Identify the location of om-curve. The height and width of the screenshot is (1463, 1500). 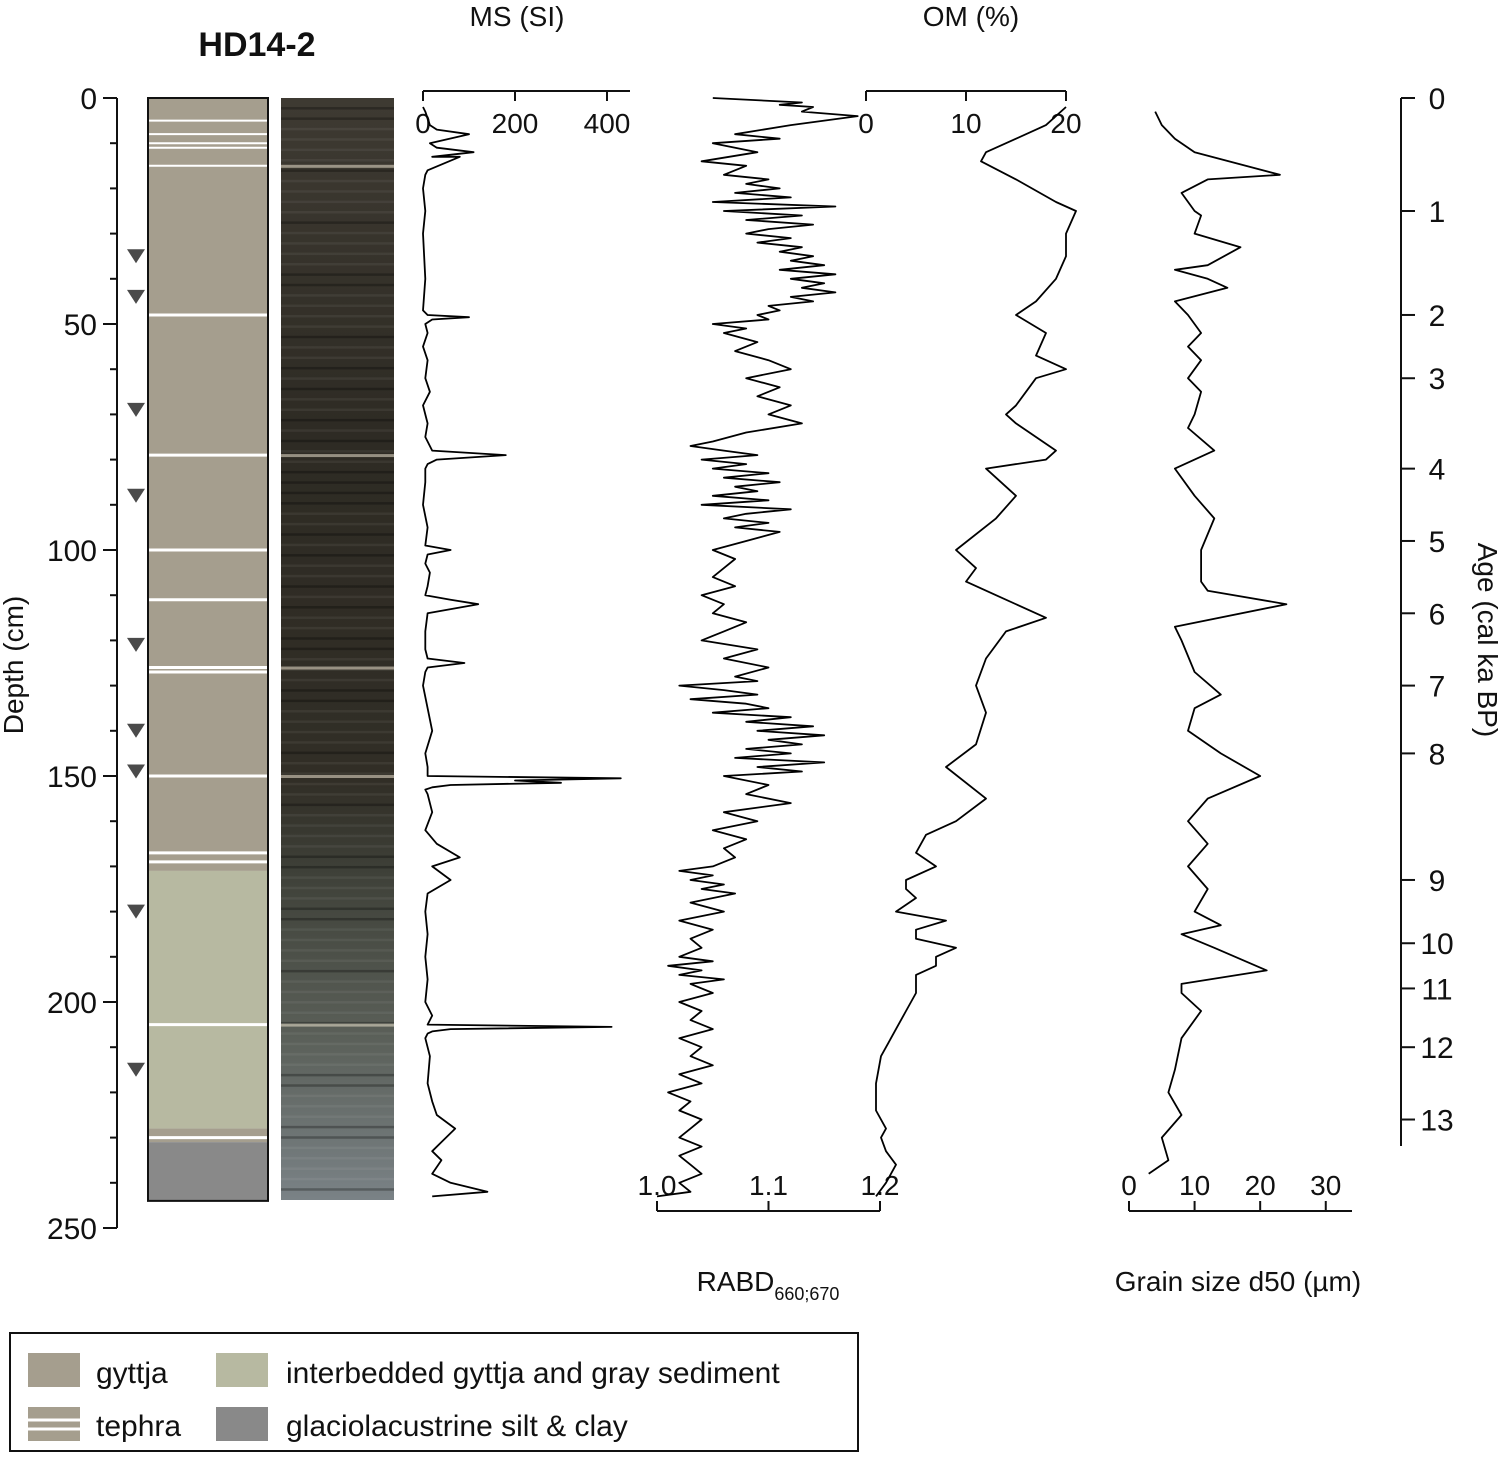
(976, 651).